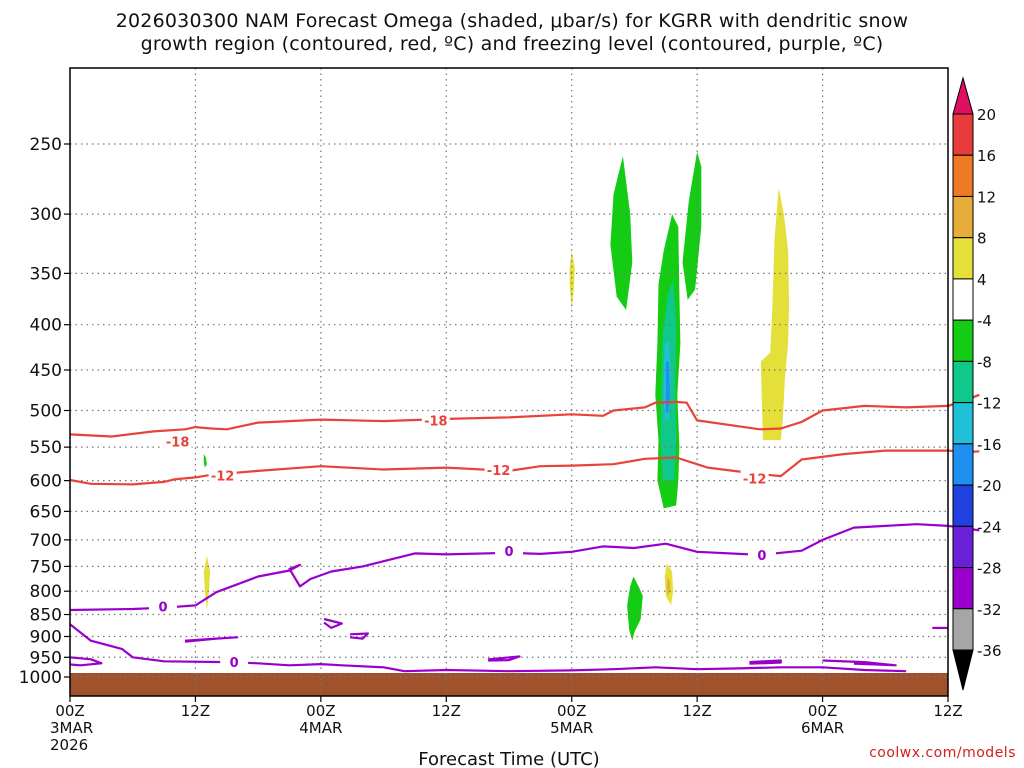 This screenshot has height=768, width=1024. I want to click on colorbar-label-6: -8, so click(984, 362).